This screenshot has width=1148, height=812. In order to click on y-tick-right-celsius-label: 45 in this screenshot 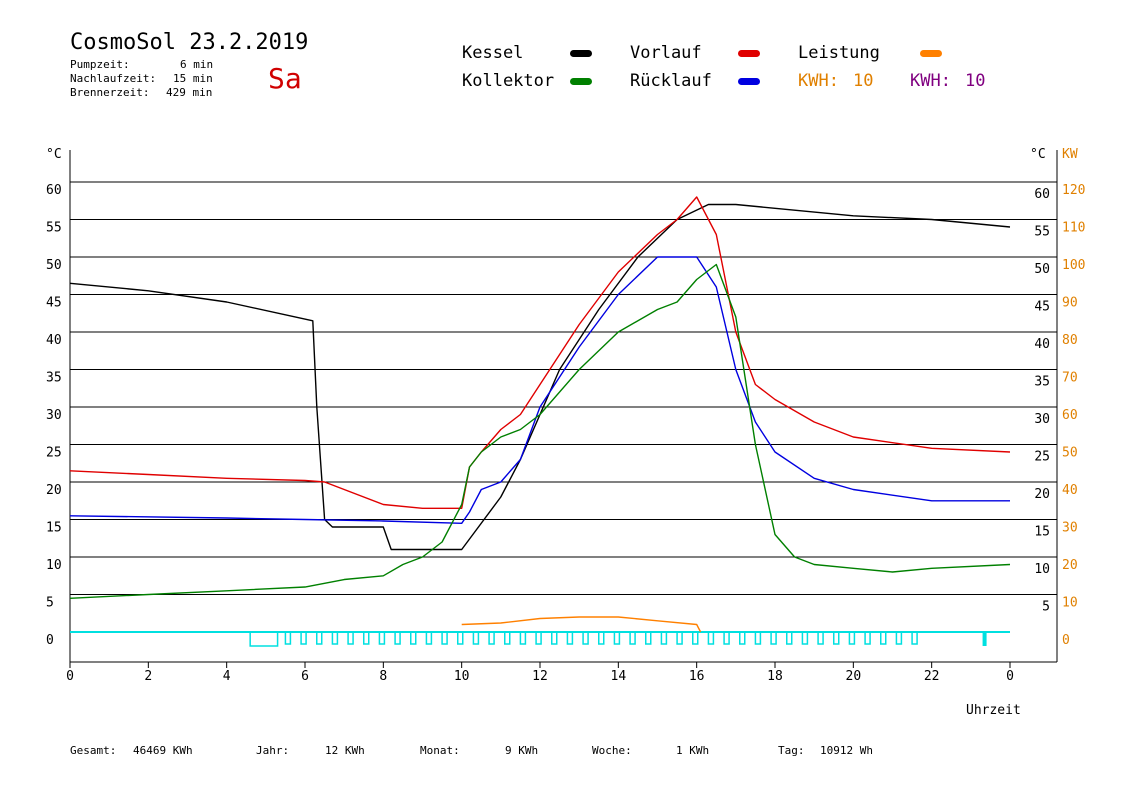, I will do `click(1042, 307)`.